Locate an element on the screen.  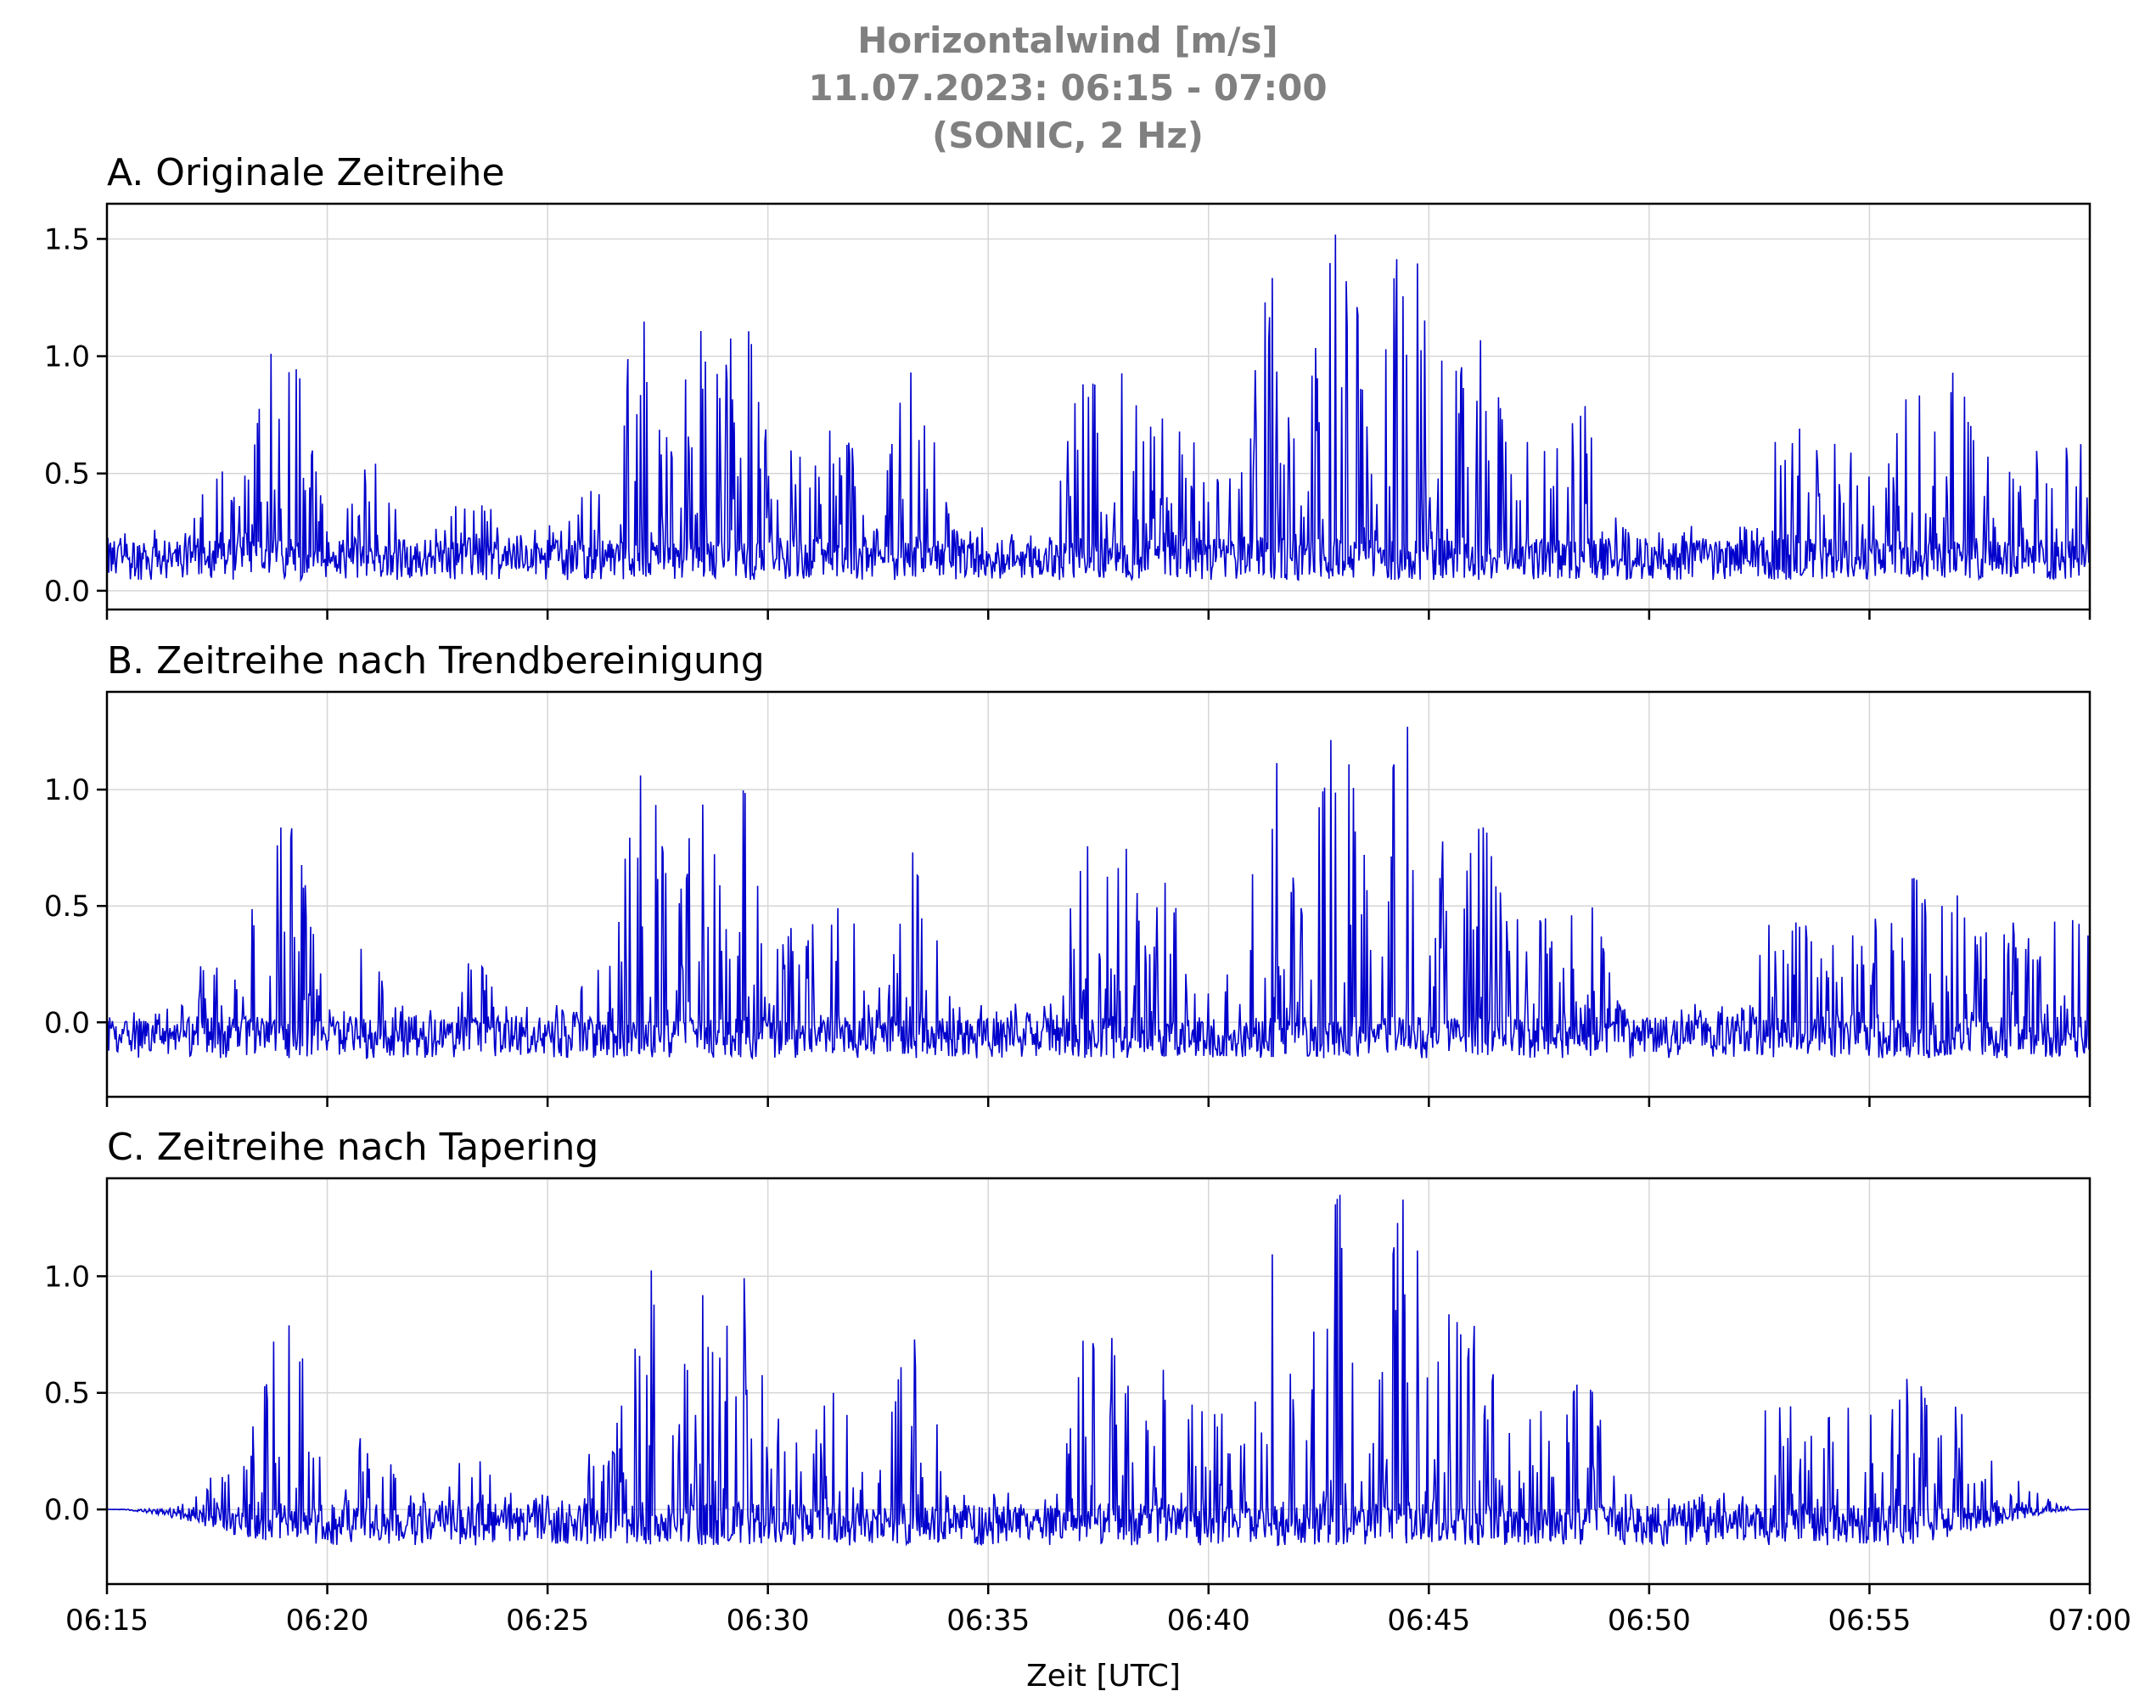
x-tick-label: 06:30 is located at coordinates (768, 1621).